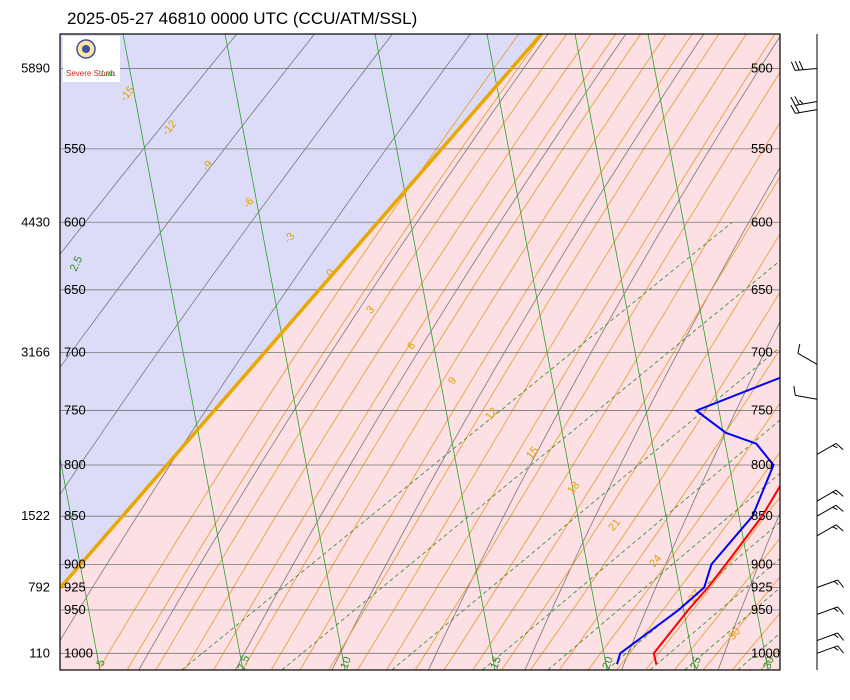 The height and width of the screenshot is (700, 850). I want to click on pressure-label-left: 925, so click(75, 587).